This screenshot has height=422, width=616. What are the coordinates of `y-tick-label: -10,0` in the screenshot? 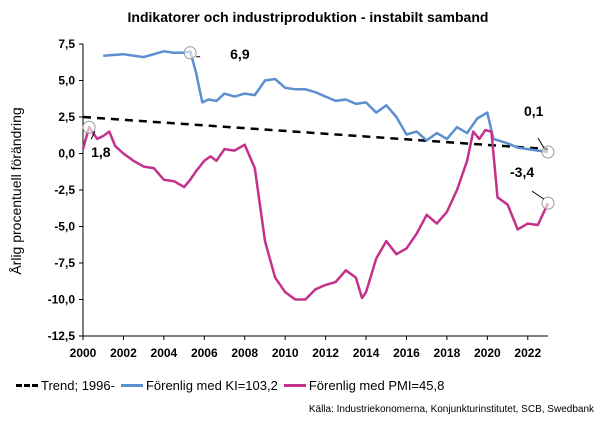 It's located at (62, 300).